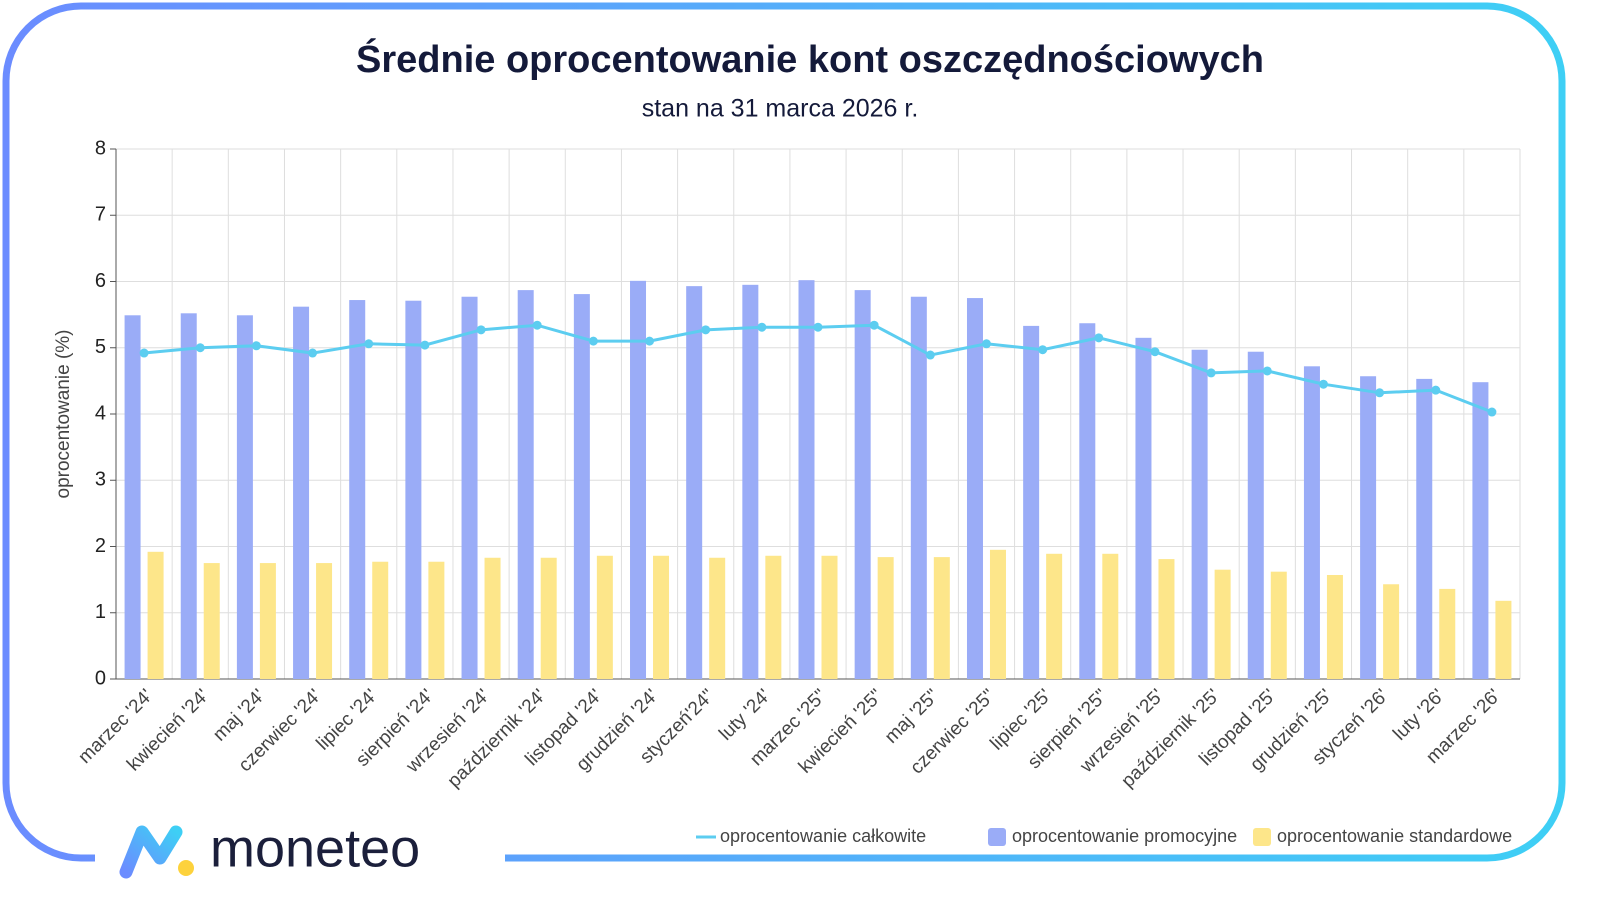 The width and height of the screenshot is (1600, 905). What do you see at coordinates (497, 738) in the screenshot?
I see `x-tick-label: październik '24'` at bounding box center [497, 738].